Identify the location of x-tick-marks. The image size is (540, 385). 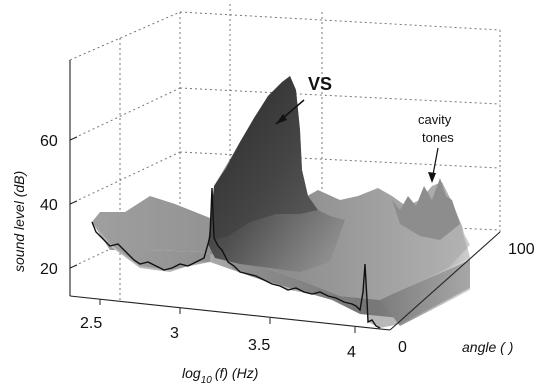
(227, 316).